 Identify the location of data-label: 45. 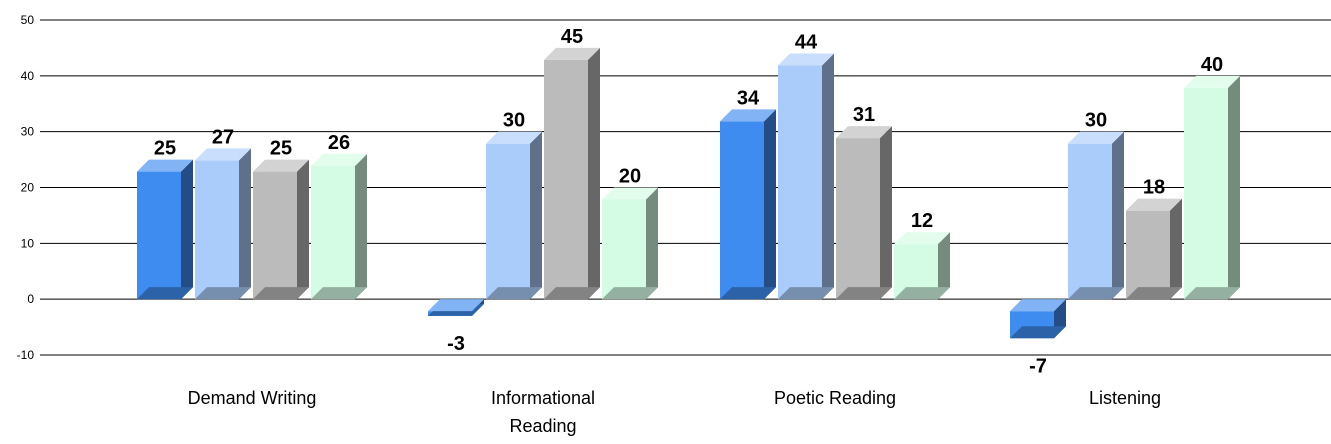
(572, 37).